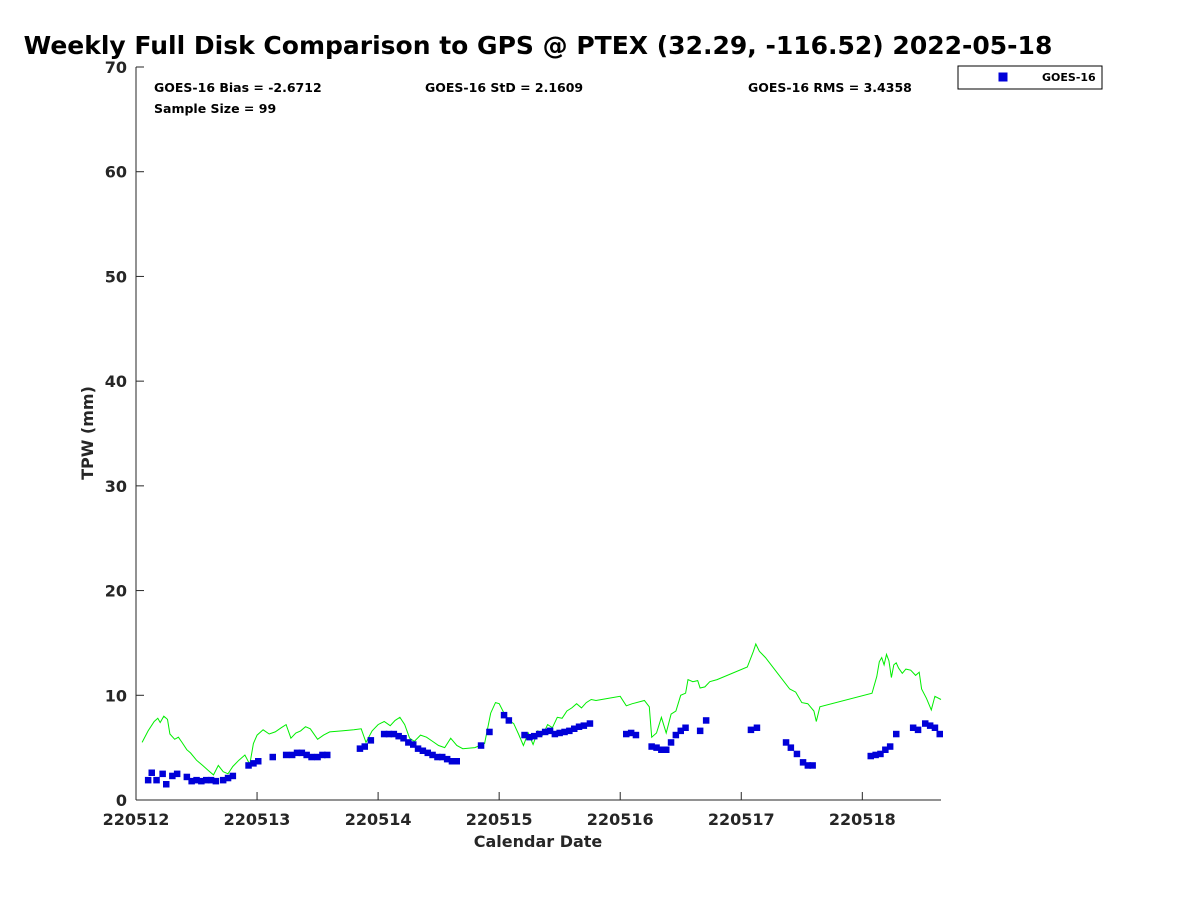 Image resolution: width=1200 pixels, height=900 pixels. I want to click on legend: GOES-16, so click(1030, 77).